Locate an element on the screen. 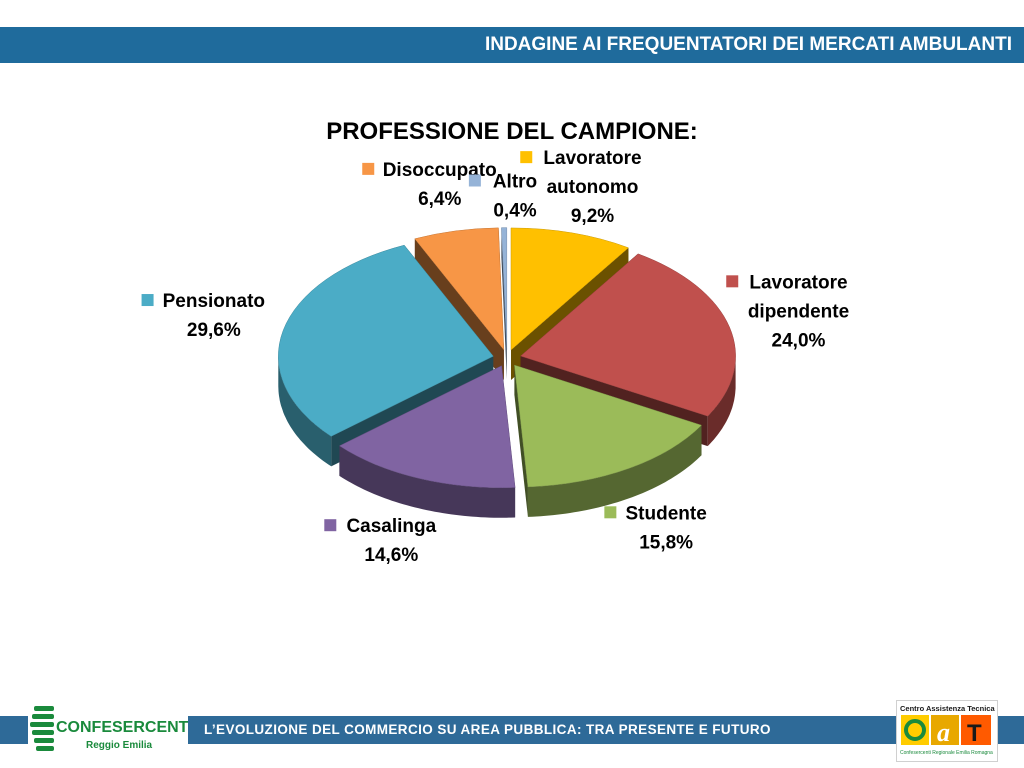 Image resolution: width=1024 pixels, height=768 pixels. label-value-lavoratore-dipendente: 24,0% is located at coordinates (799, 340).